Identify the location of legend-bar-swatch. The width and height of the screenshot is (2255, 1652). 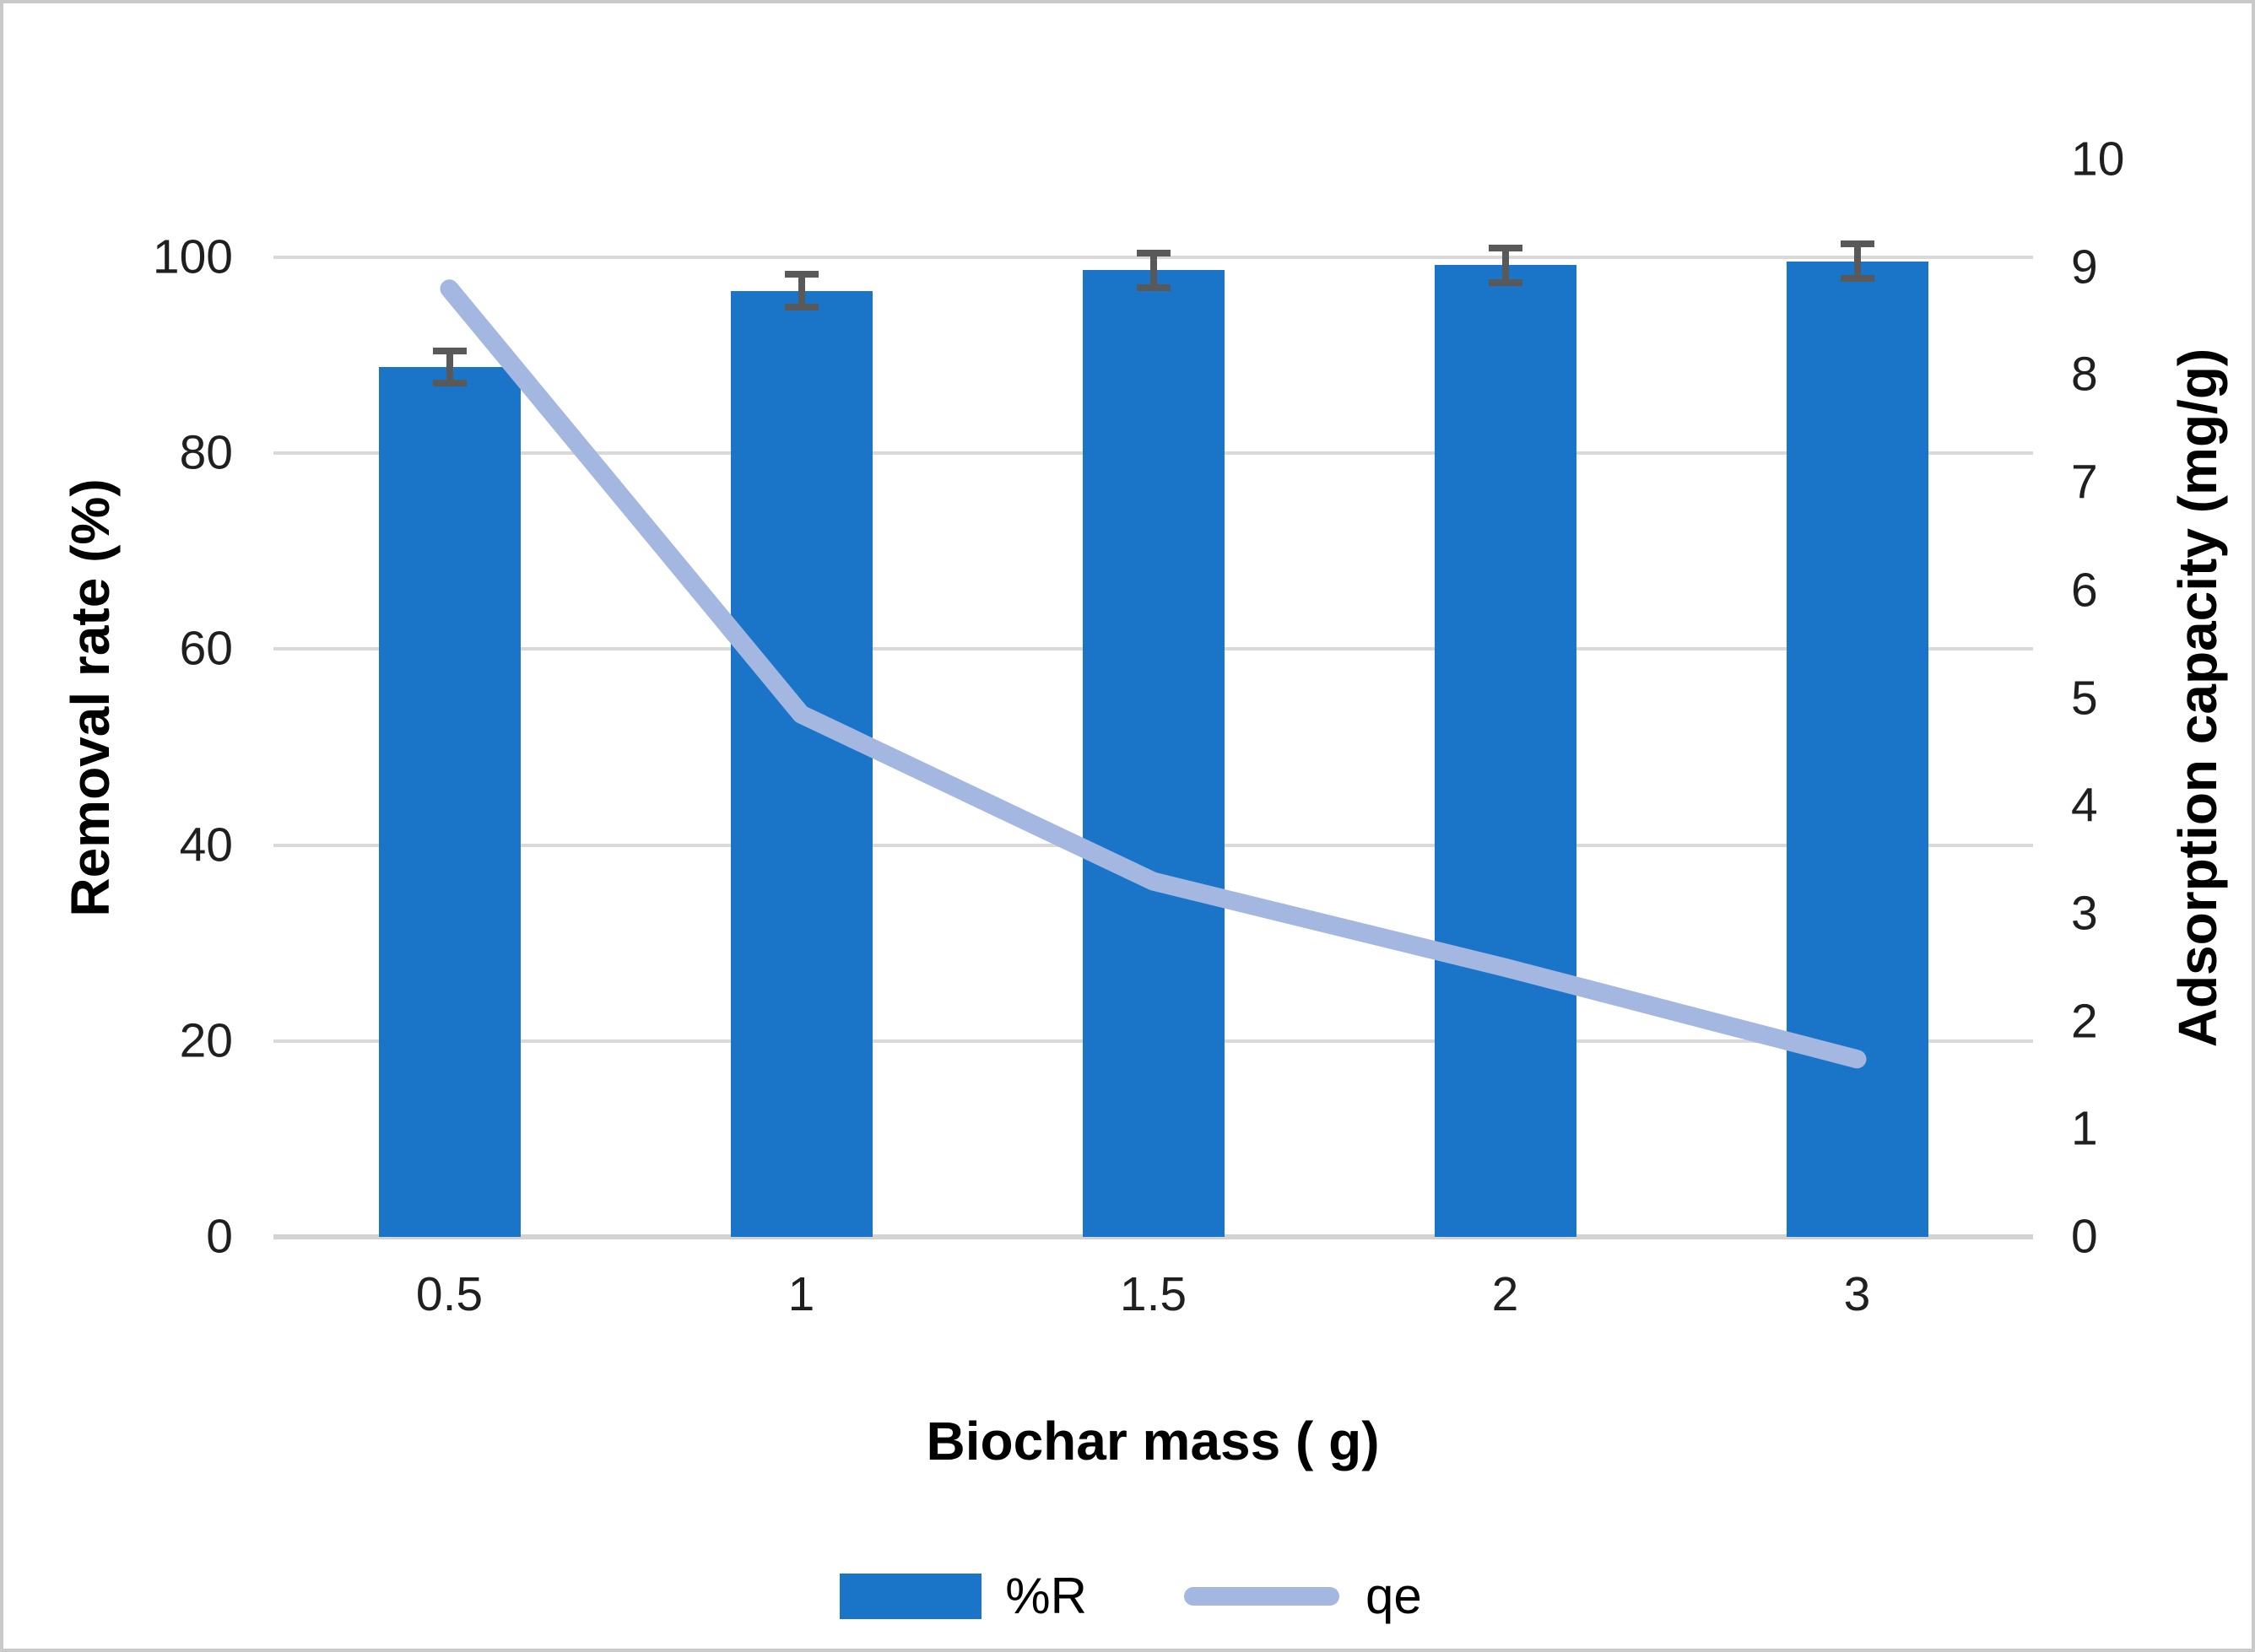
(911, 1596).